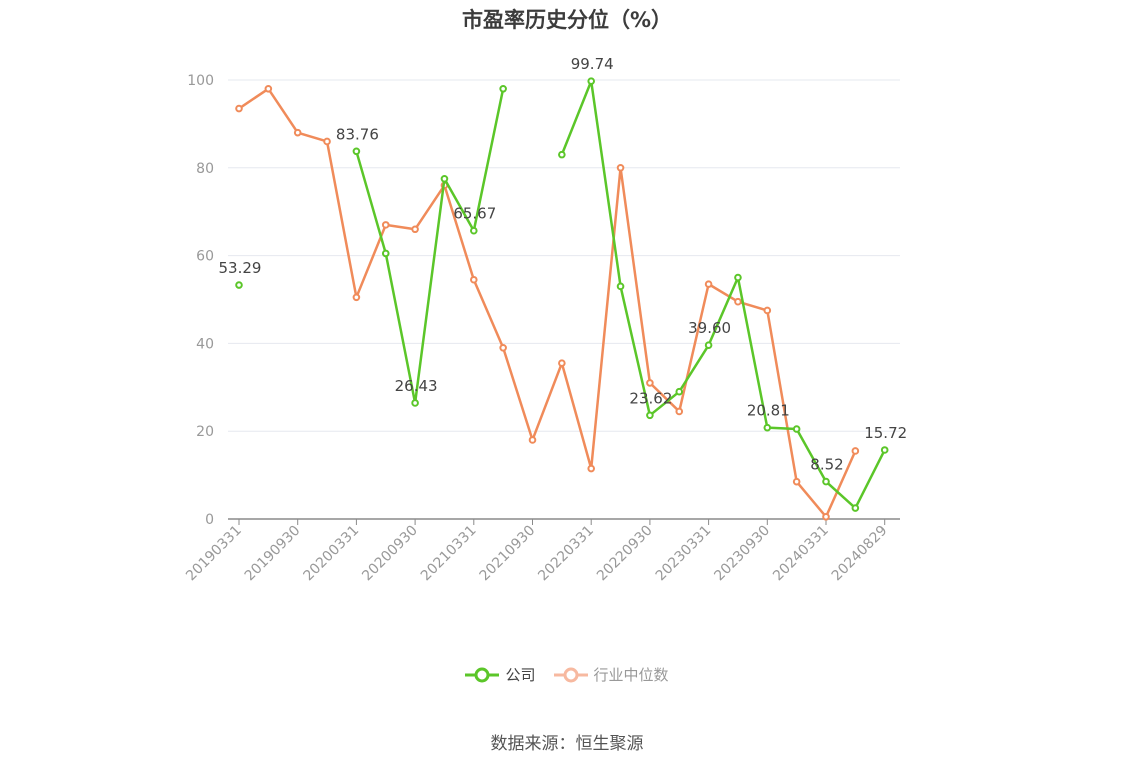 This screenshot has height=766, width=1134. I want to click on data-label: 26.43, so click(416, 386).